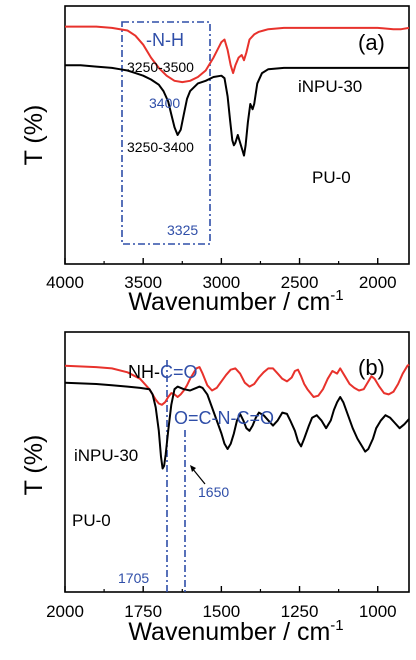 The height and width of the screenshot is (660, 416). Describe the element at coordinates (371, 367) in the screenshot. I see `panel-label-b: (b)` at that location.